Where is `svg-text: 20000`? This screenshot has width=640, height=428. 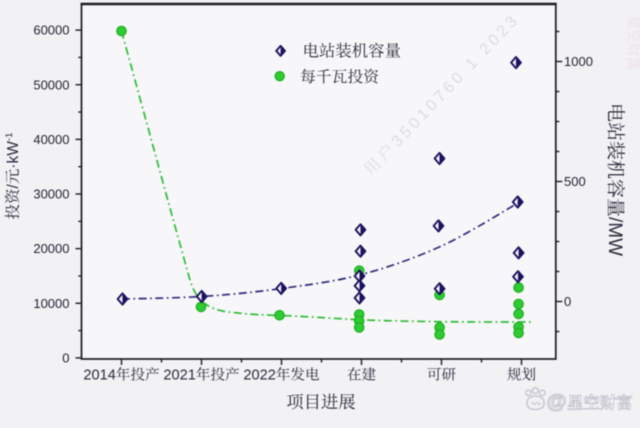
svg-text: 20000 is located at coordinates (51, 248).